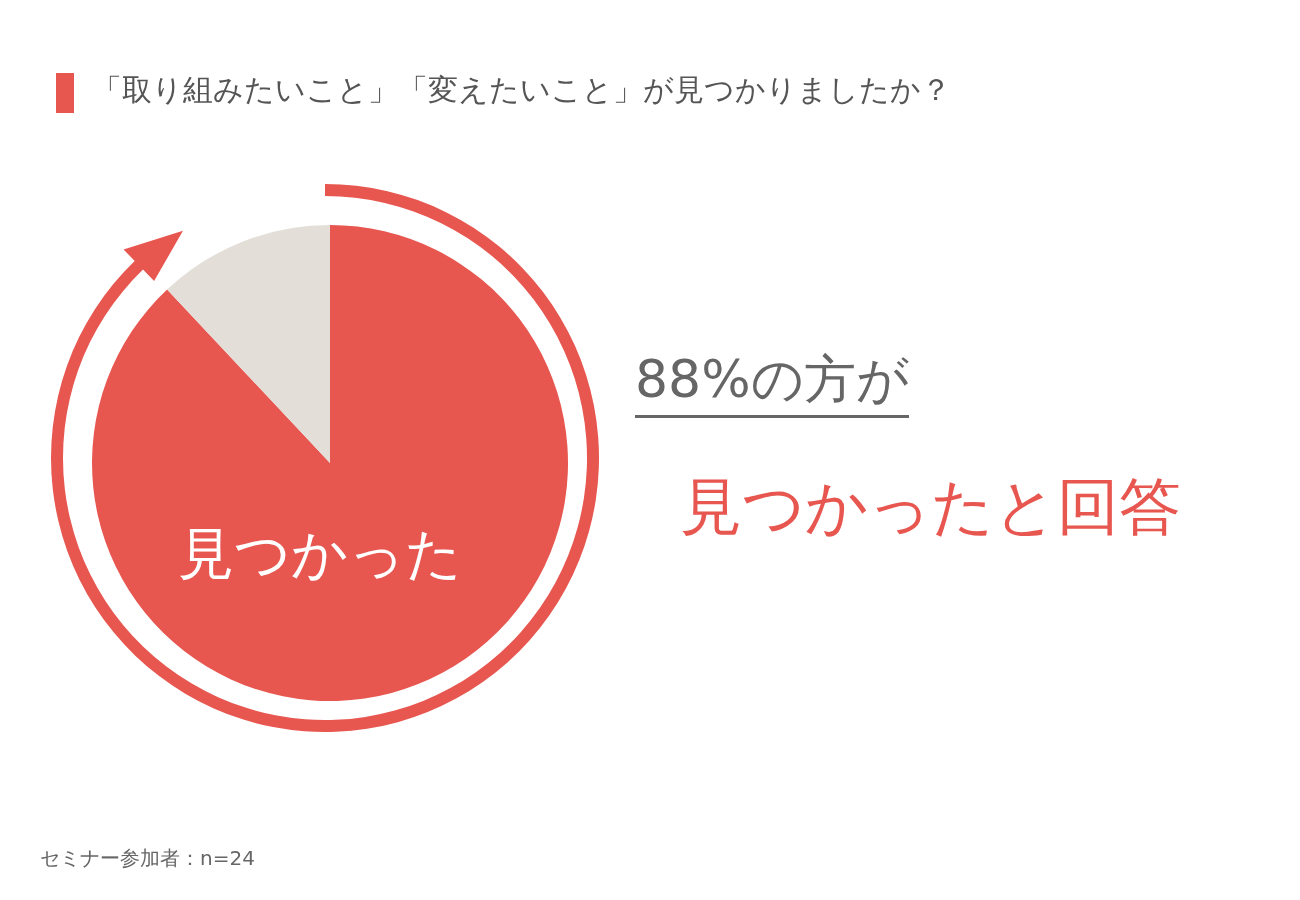 This screenshot has width=1300, height=900. Describe the element at coordinates (320, 553) in the screenshot. I see `slice-label: 見つかった` at that location.